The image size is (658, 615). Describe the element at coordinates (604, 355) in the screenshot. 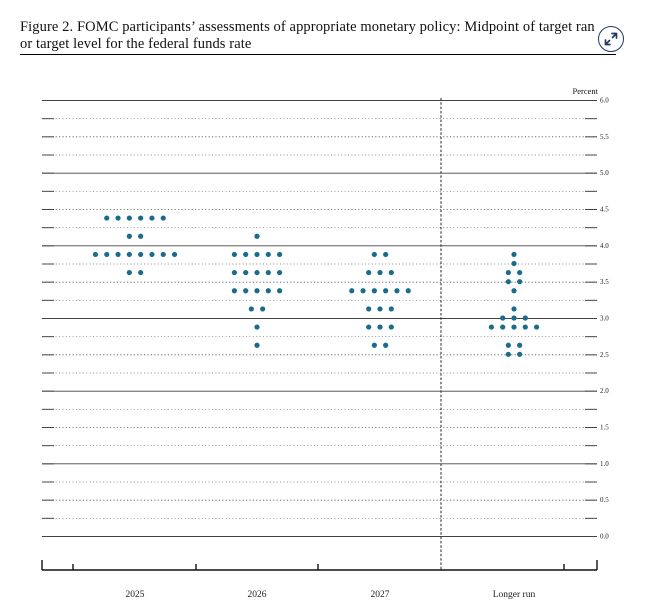

I see `y-tick-label: 2.5` at that location.